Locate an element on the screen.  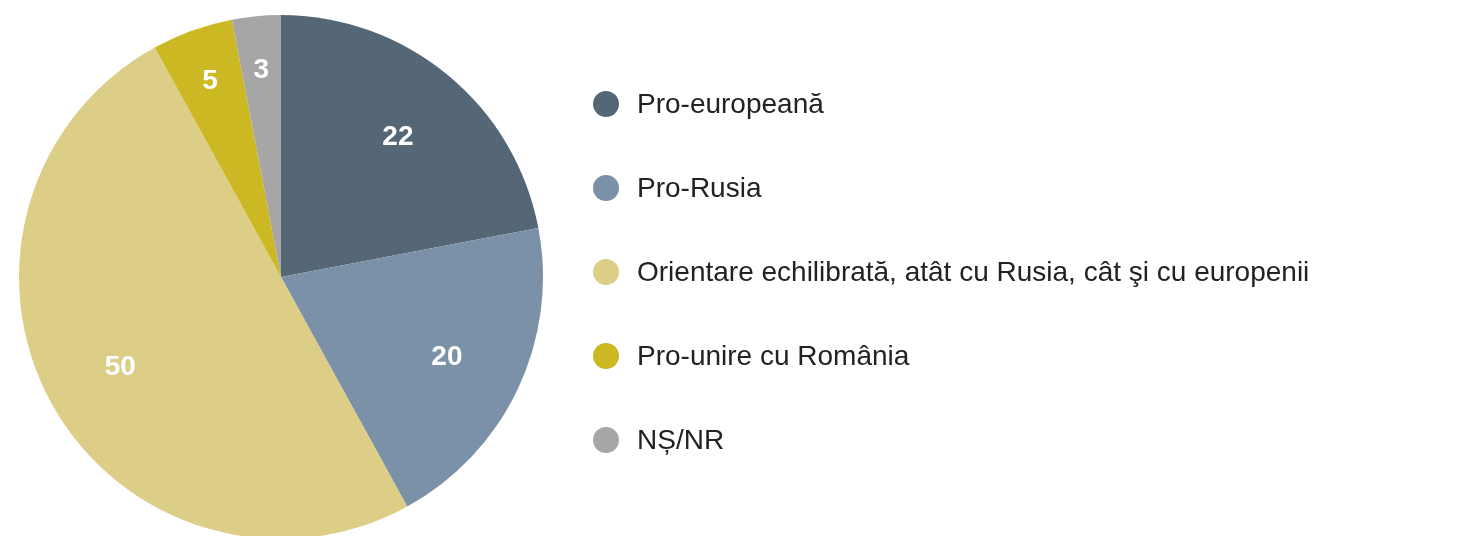
data-label: 20 is located at coordinates (447, 355).